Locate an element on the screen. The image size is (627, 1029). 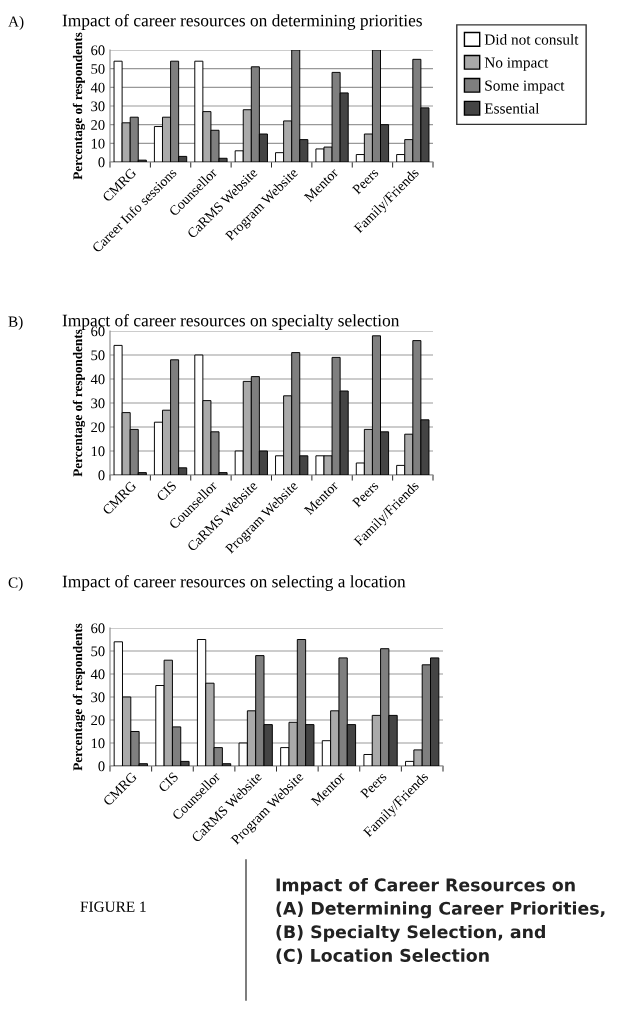
legend-label: No impact is located at coordinates (516, 64).